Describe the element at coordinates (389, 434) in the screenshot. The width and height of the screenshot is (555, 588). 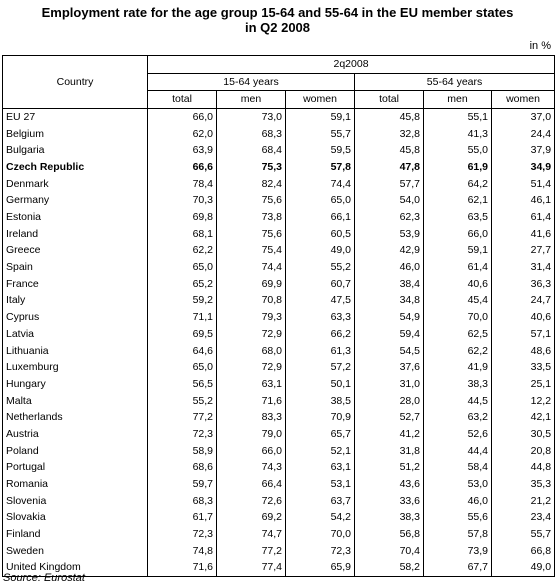
I see `cell-total-55-64: 41,2` at that location.